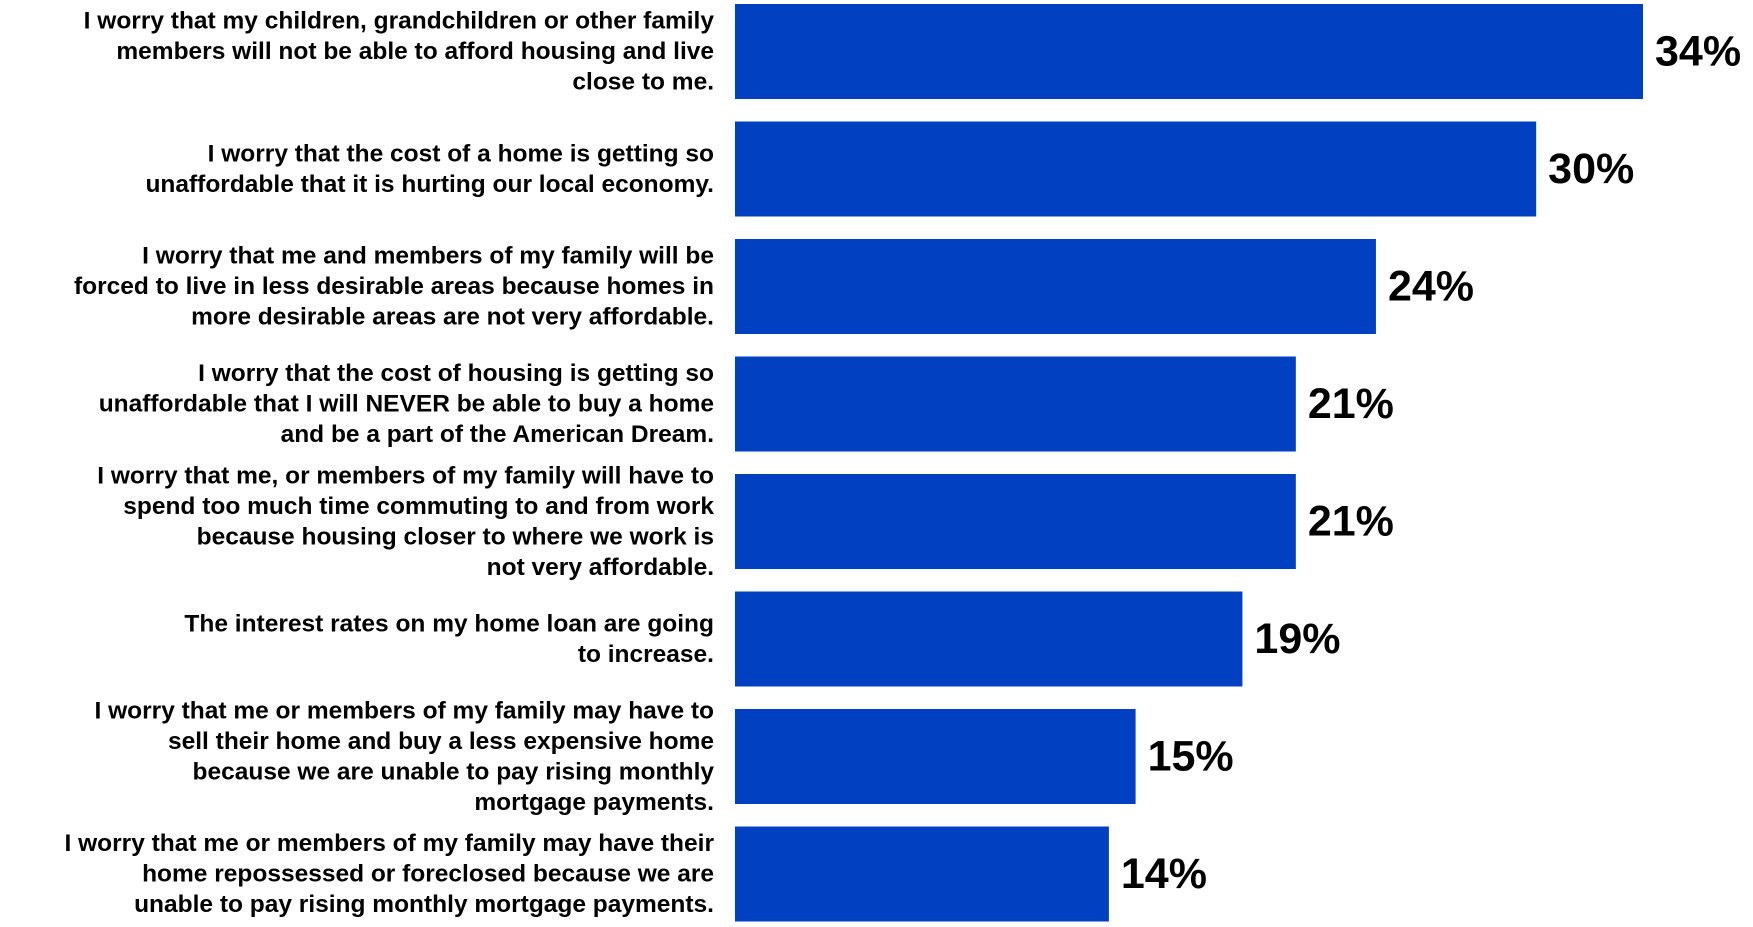 The height and width of the screenshot is (927, 1753). I want to click on bar-value-label: 14%, so click(1164, 874).